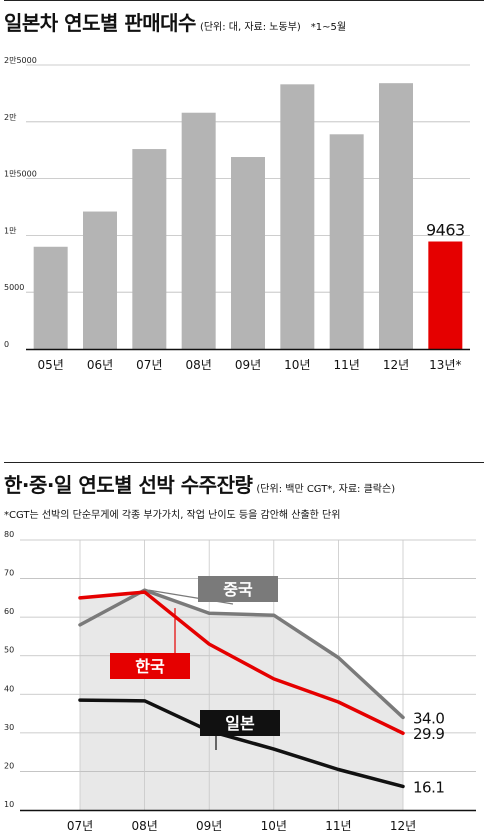 This screenshot has height=840, width=484. Describe the element at coordinates (445, 230) in the screenshot. I see `bar-data-label: 9463` at that location.